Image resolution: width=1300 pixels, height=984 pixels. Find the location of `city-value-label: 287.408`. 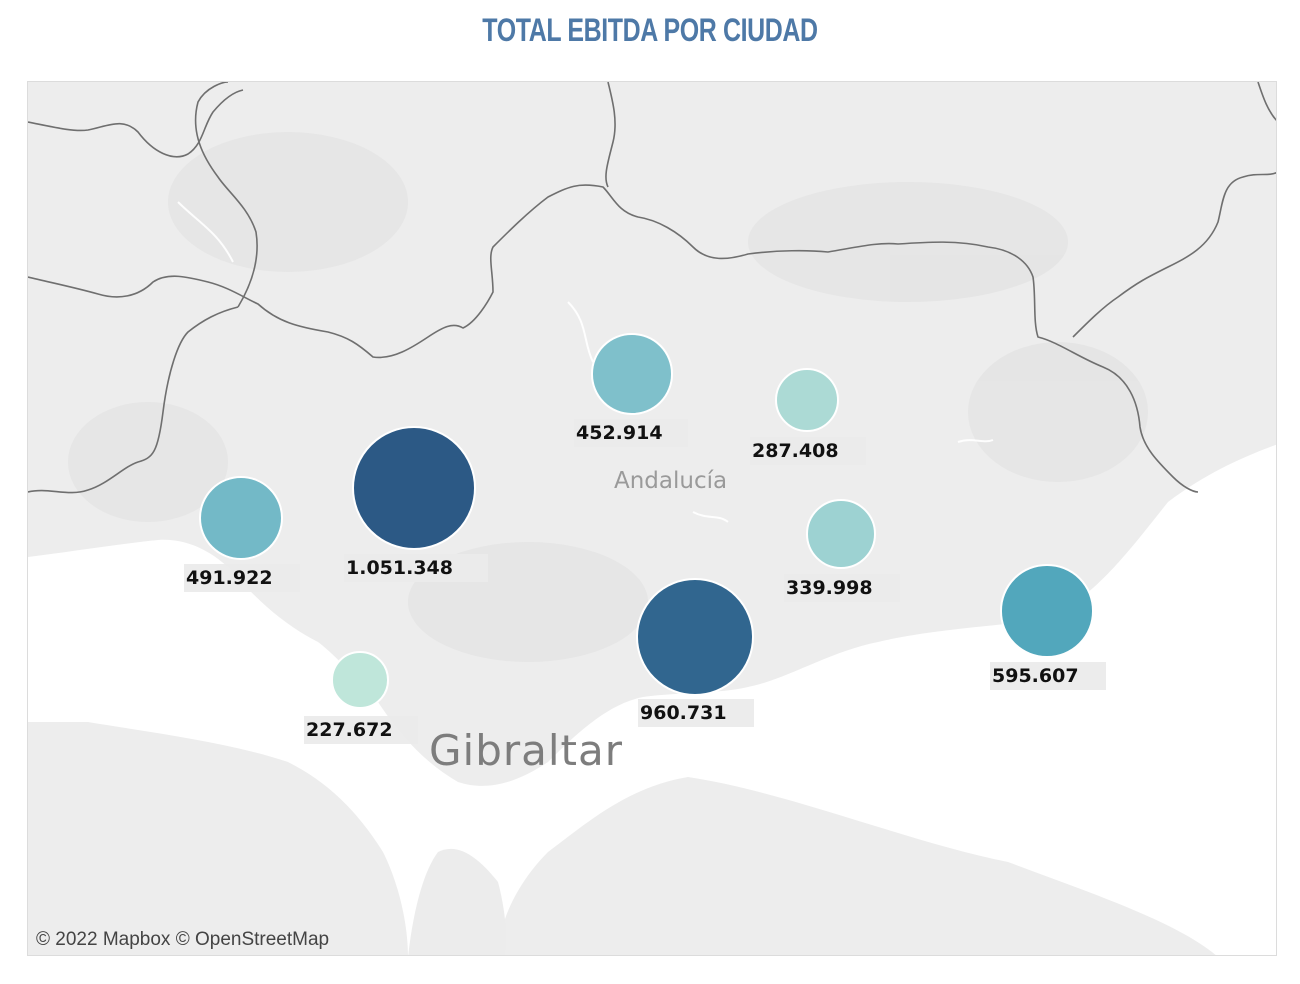

city-value-label: 287.408 is located at coordinates (808, 451).